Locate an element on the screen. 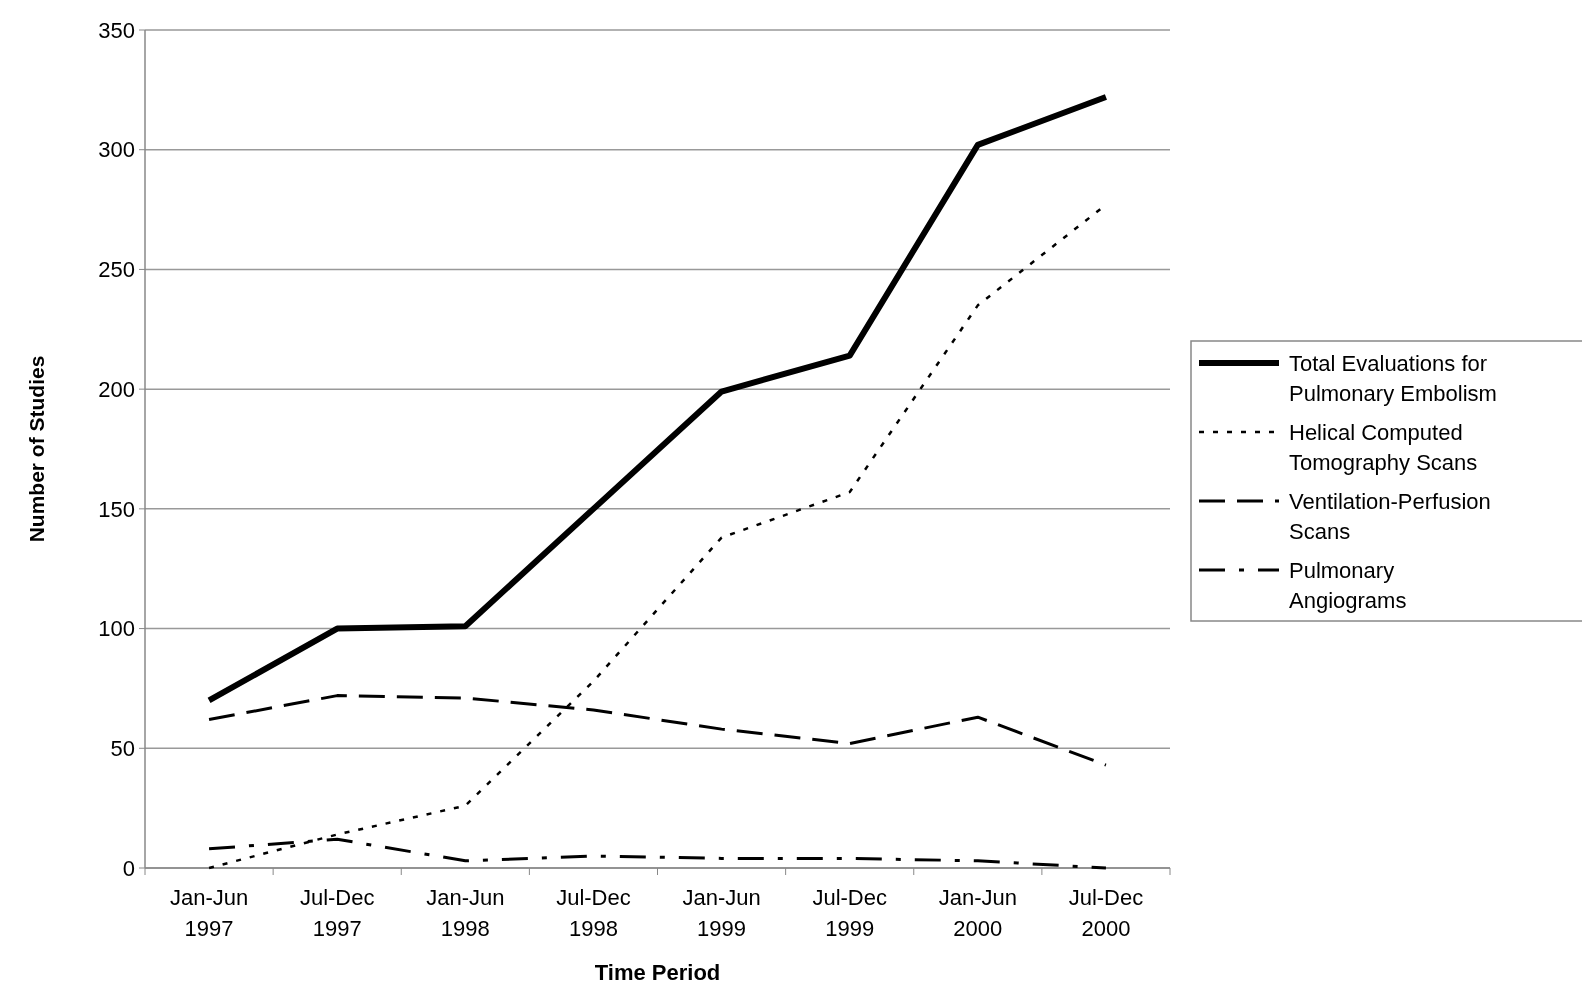 This screenshot has width=1590, height=989. x-tick-label: Jan-Jun 2000 is located at coordinates (977, 913).